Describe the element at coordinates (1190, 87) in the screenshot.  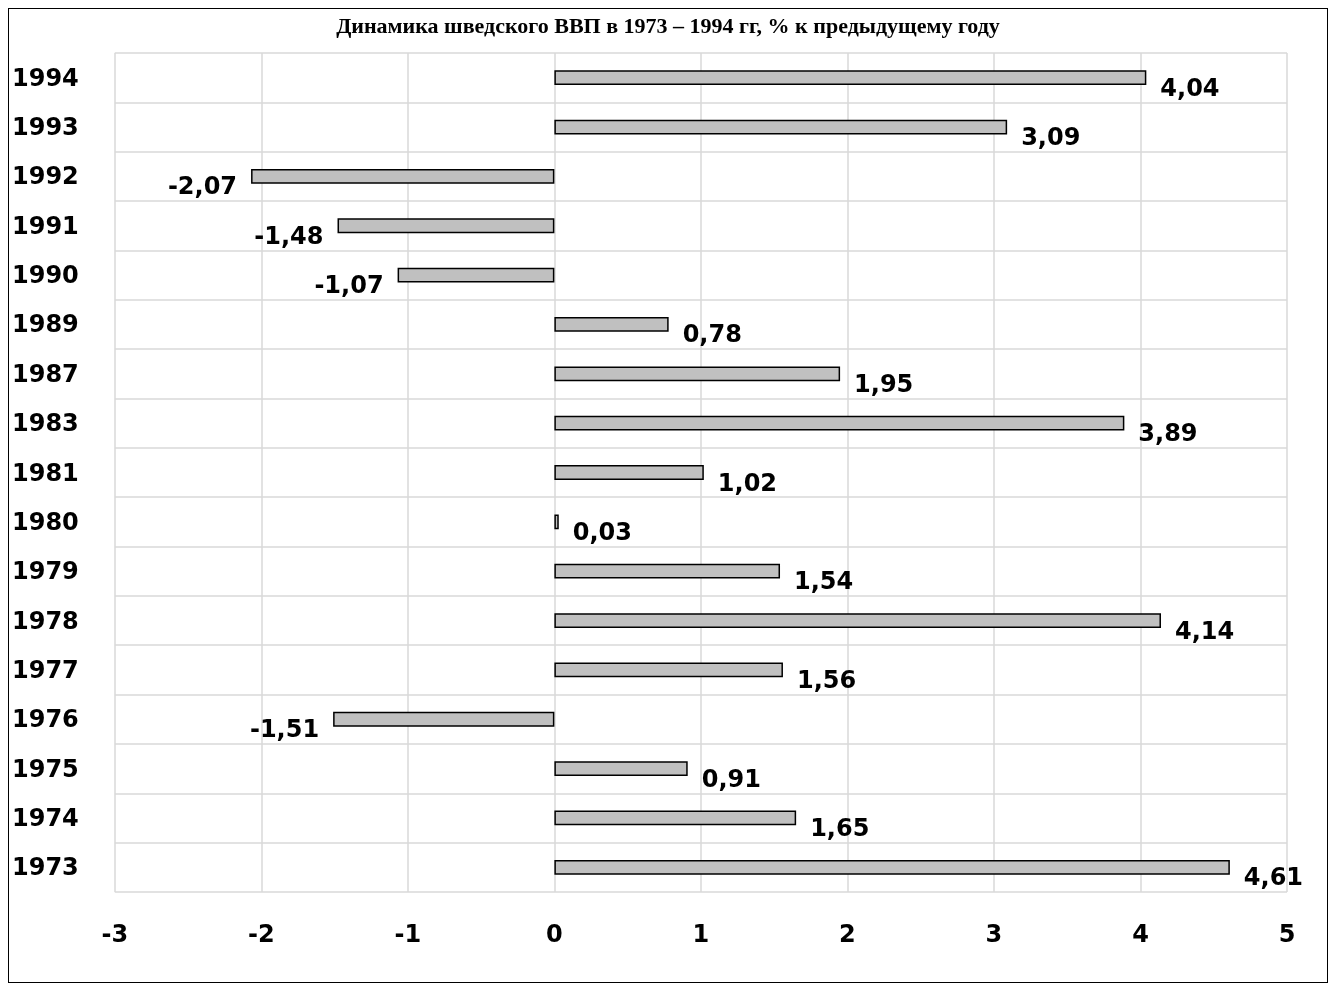
I see `data-label: 4,04` at that location.